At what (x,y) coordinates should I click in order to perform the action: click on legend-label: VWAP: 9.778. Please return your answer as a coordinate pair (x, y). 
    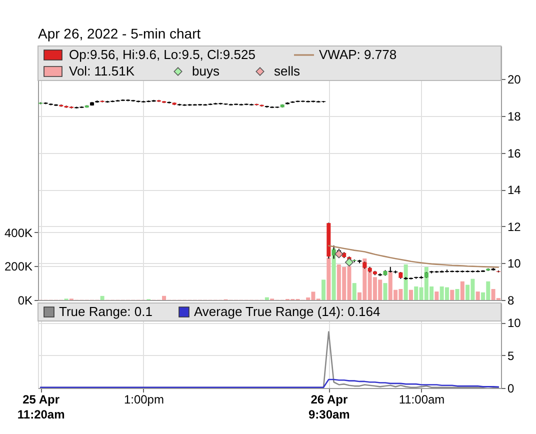
    Looking at the image, I should click on (358, 54).